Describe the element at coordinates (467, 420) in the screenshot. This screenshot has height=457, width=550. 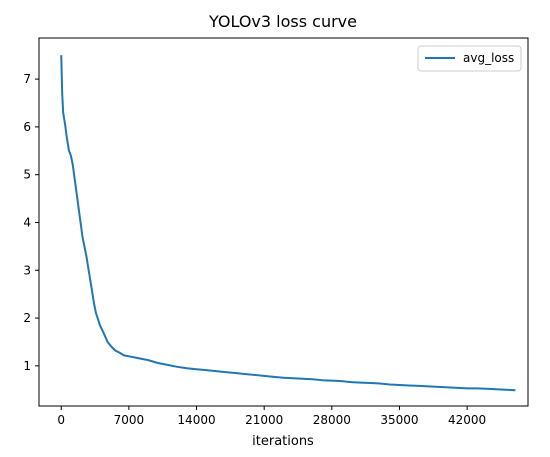
I see `x-tick-label: 42000` at that location.